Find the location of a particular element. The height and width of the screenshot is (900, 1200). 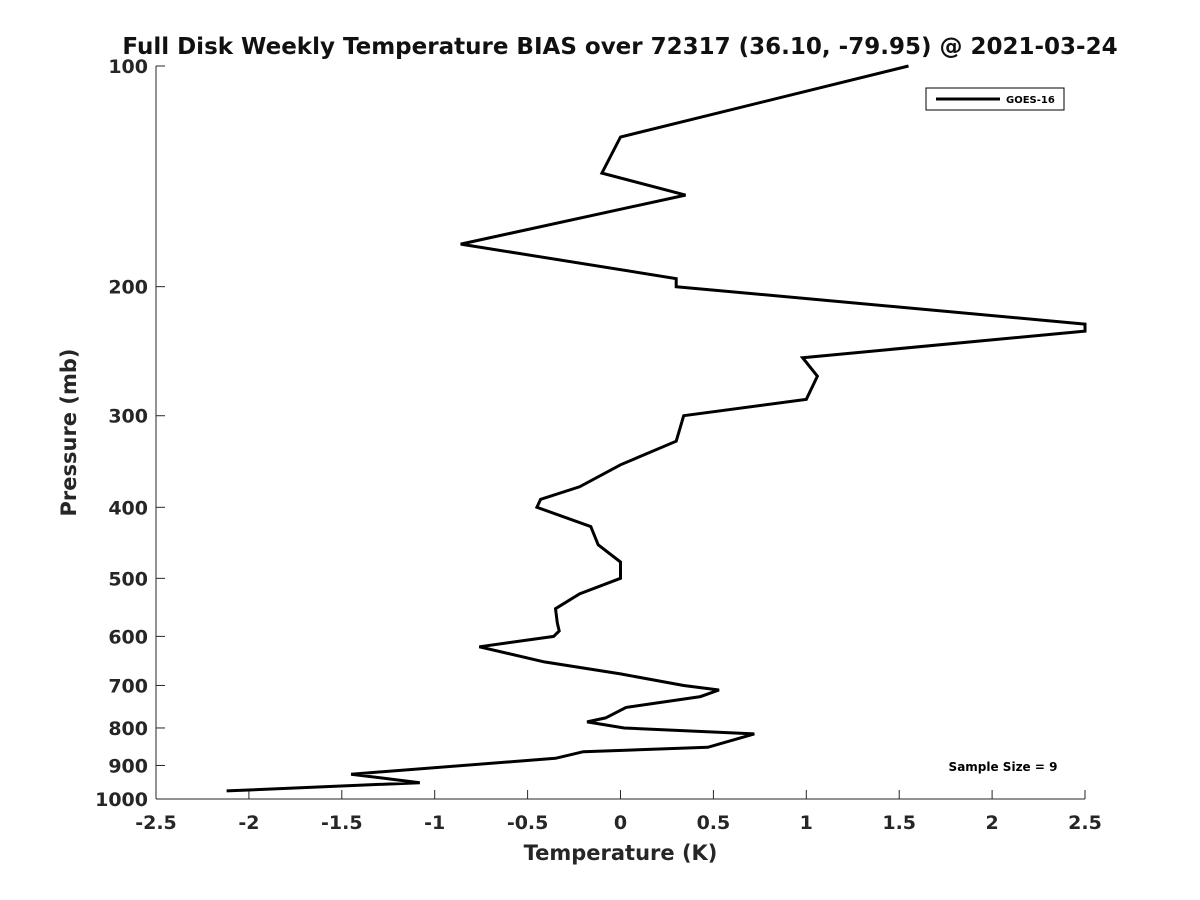

x-tick-label: -2.5 is located at coordinates (156, 823).